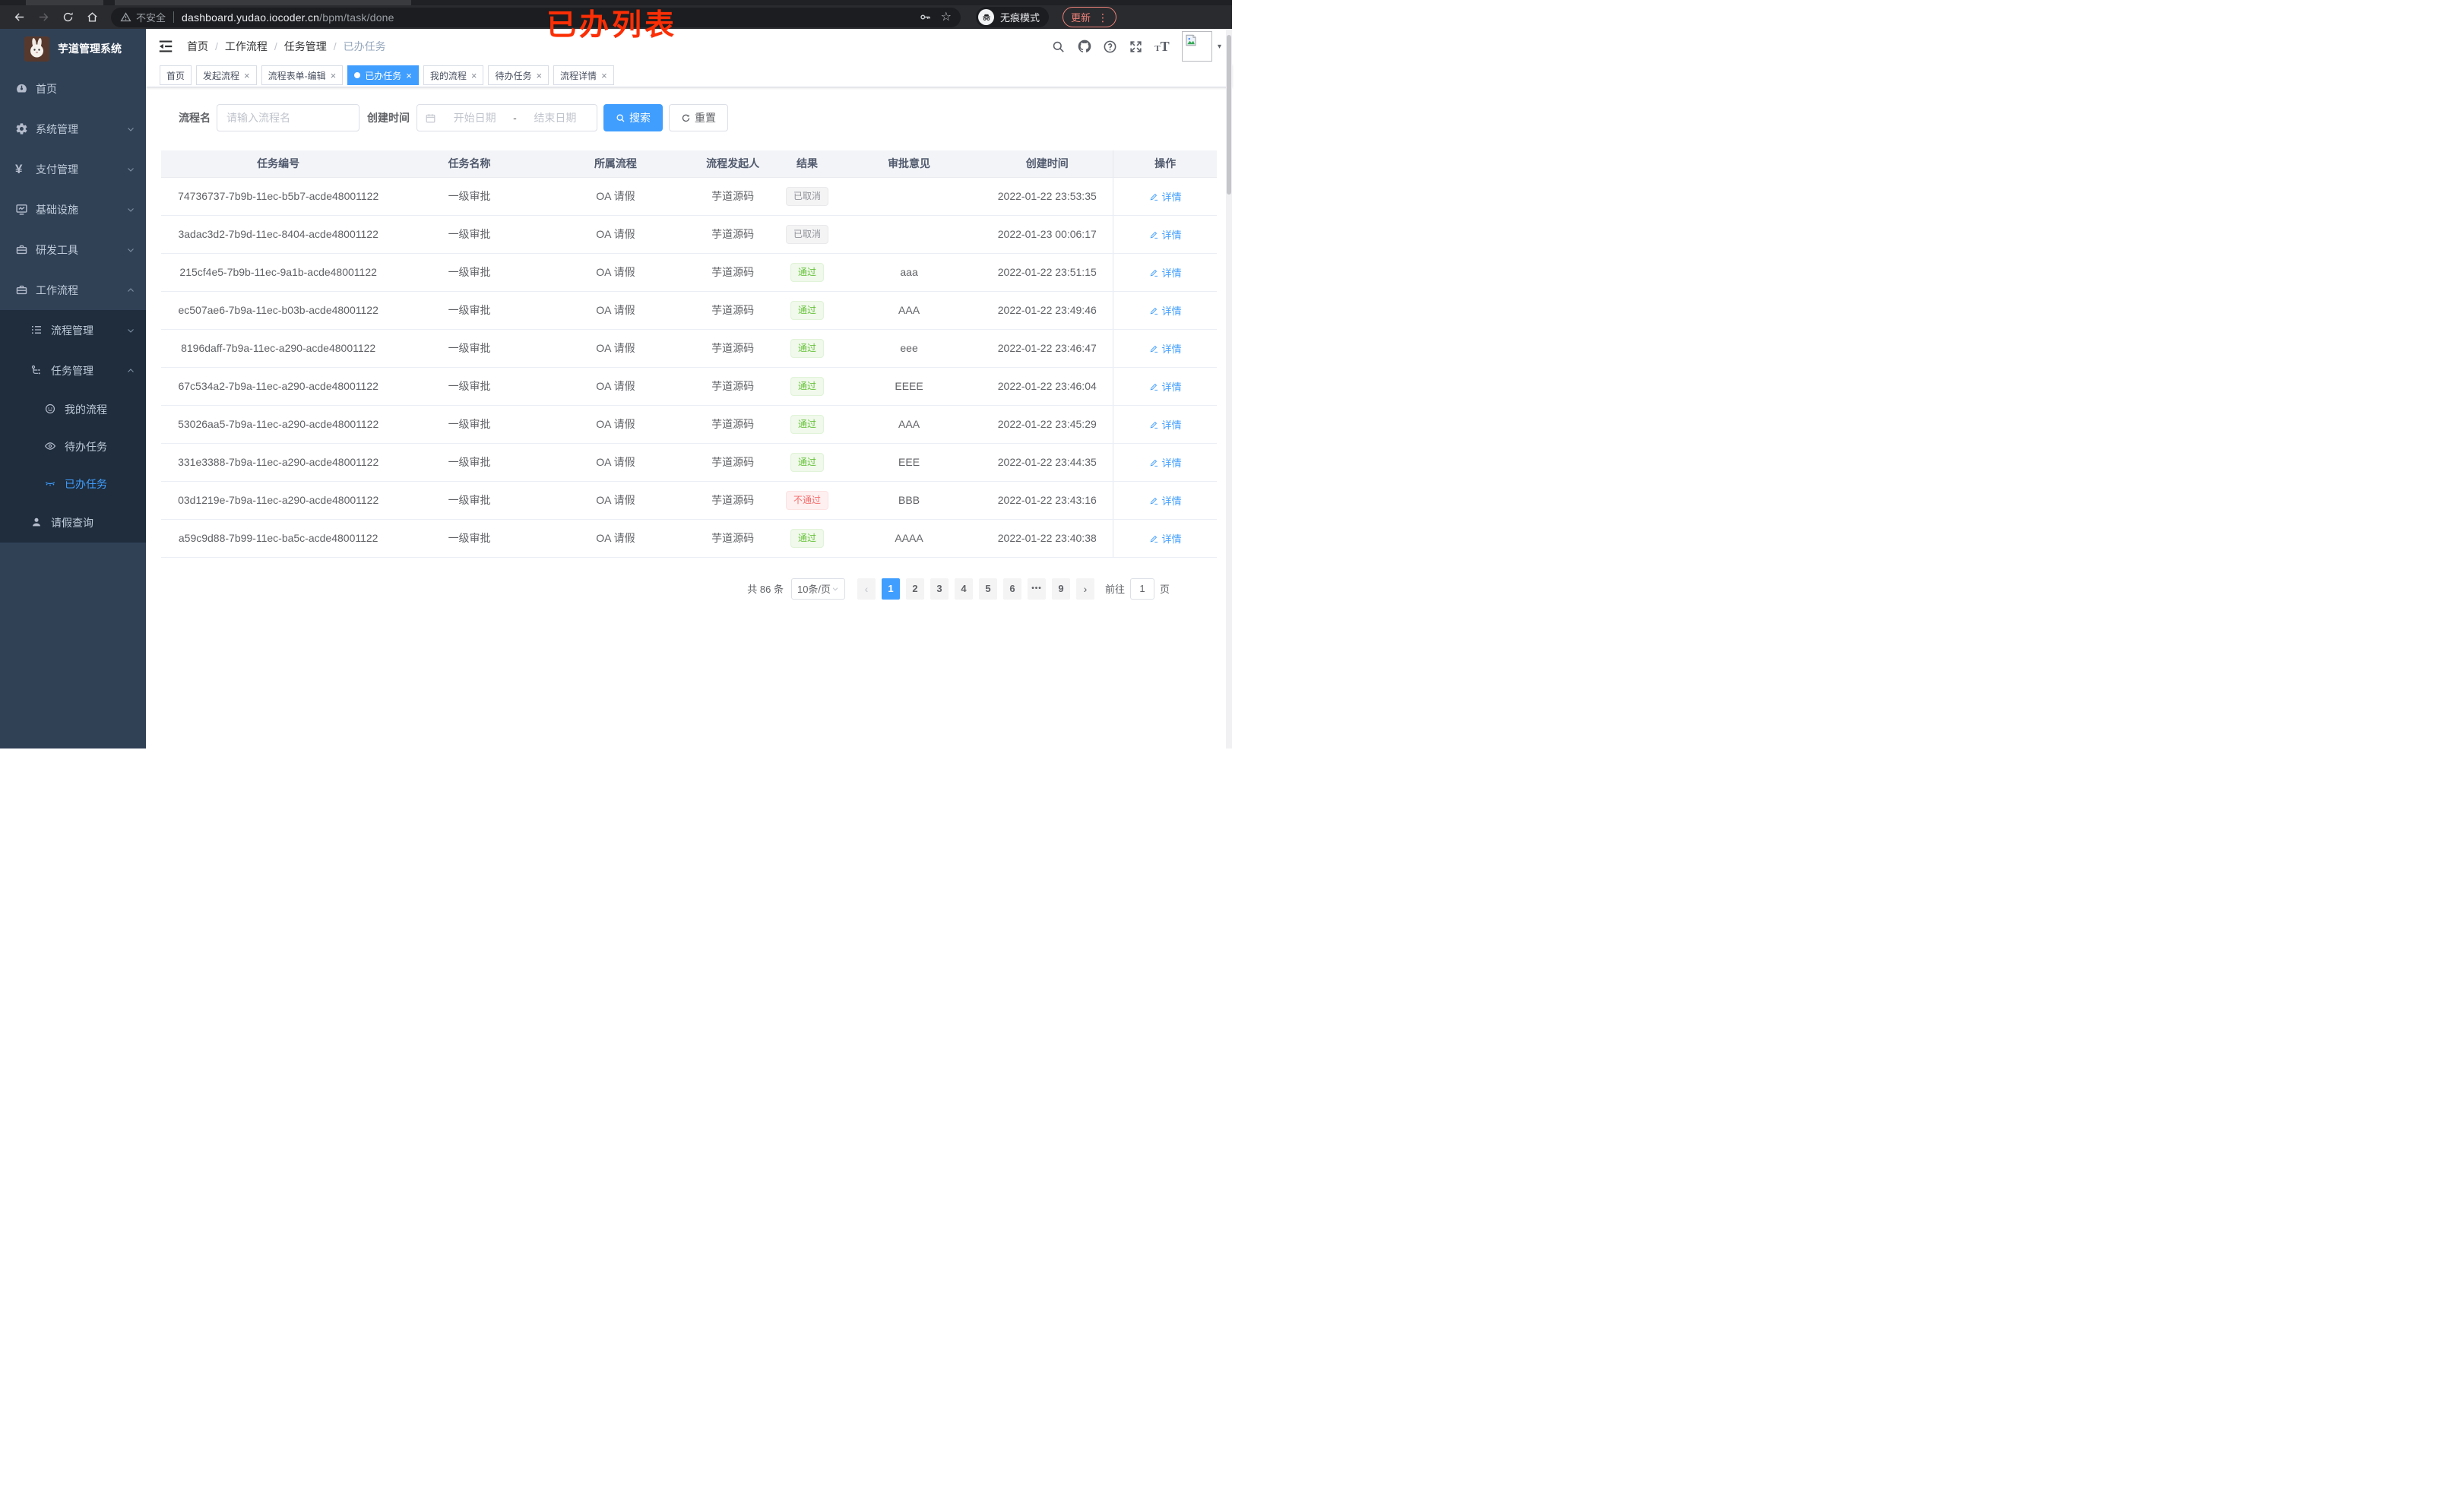 This screenshot has height=1497, width=2464. I want to click on browser-tab-strip, so click(616, 2).